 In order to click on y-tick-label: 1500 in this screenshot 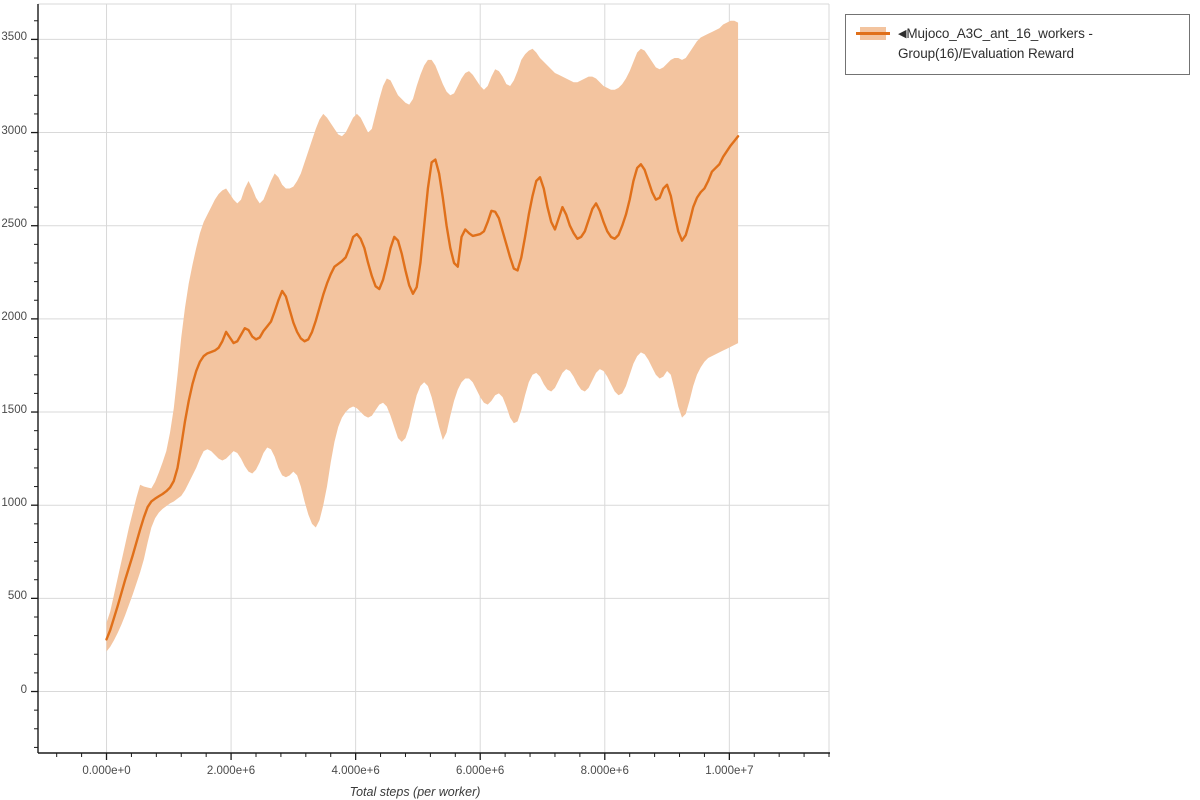, I will do `click(14, 410)`.